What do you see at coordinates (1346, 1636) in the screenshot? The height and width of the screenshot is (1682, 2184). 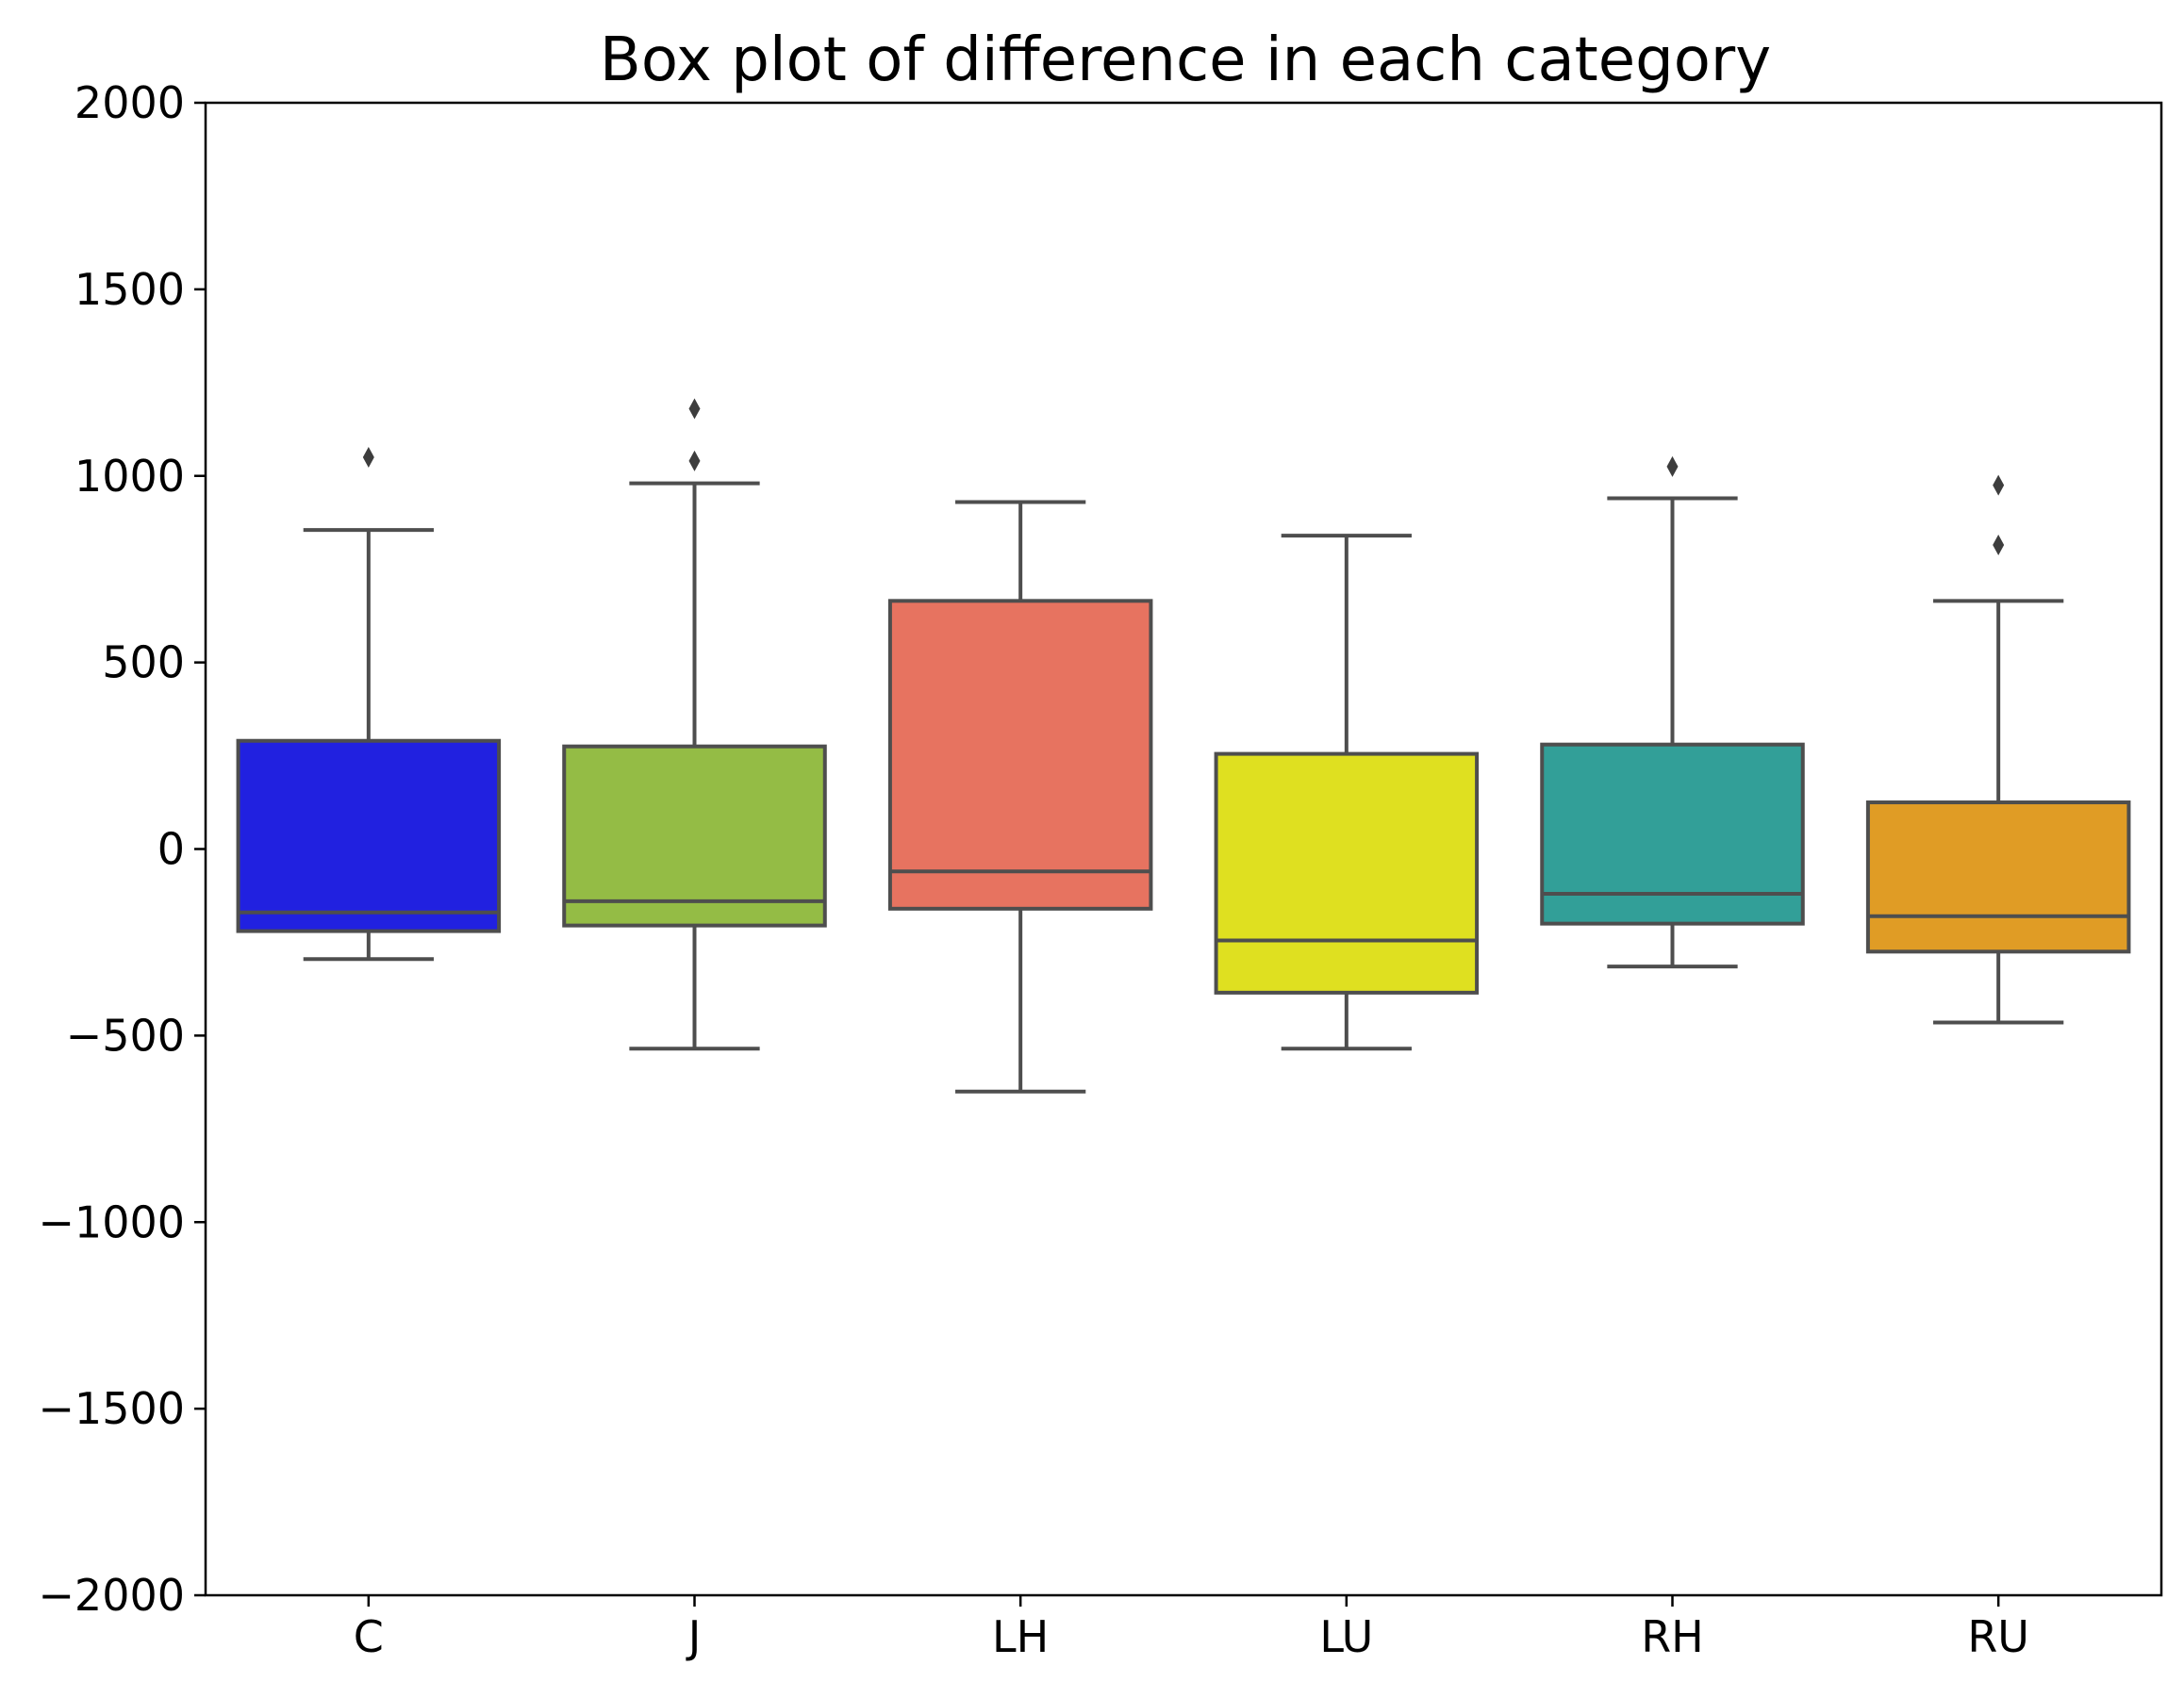 I see `x-tick-label: LU` at bounding box center [1346, 1636].